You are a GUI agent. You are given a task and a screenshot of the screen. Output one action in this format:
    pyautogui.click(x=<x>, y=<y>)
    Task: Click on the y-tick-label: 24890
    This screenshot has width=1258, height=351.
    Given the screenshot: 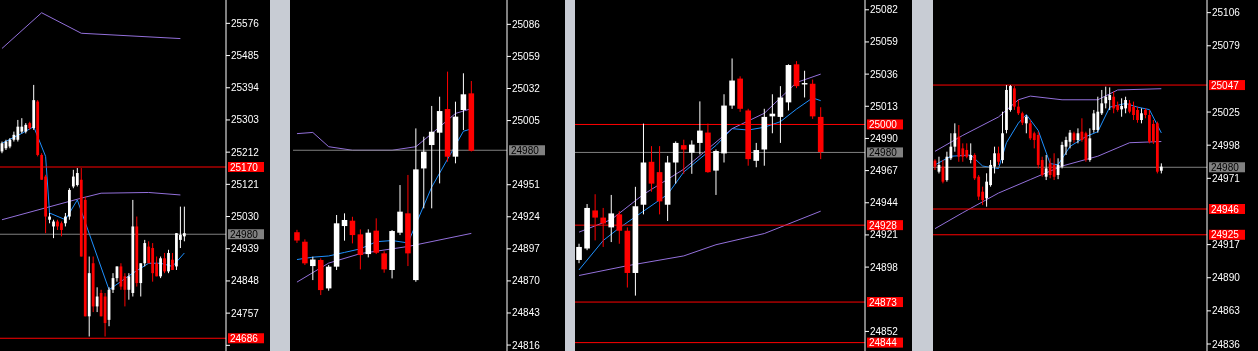 What is the action you would take?
    pyautogui.click(x=1226, y=278)
    